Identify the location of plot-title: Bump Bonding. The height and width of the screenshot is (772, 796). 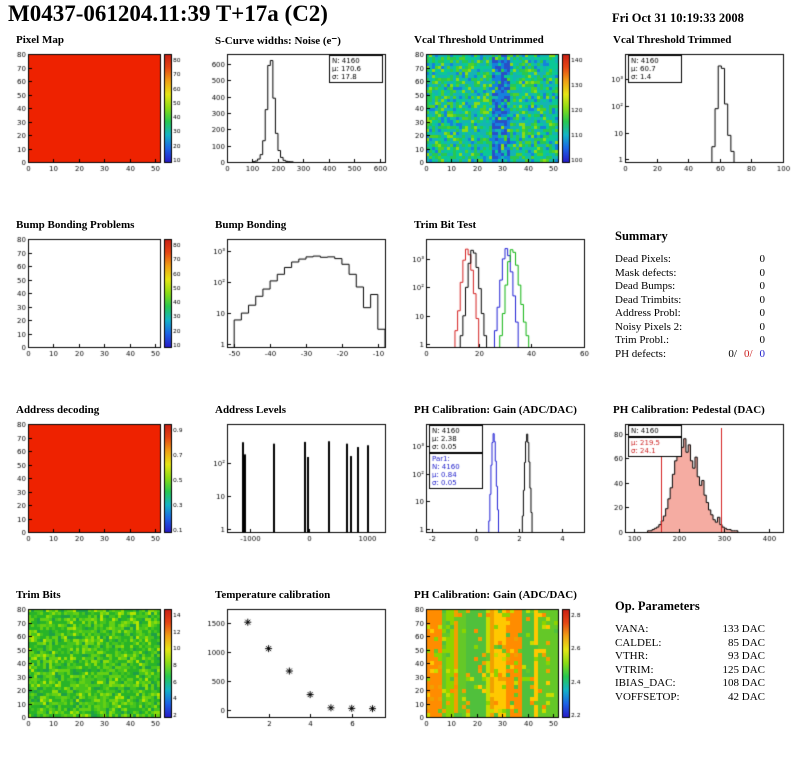
(251, 225).